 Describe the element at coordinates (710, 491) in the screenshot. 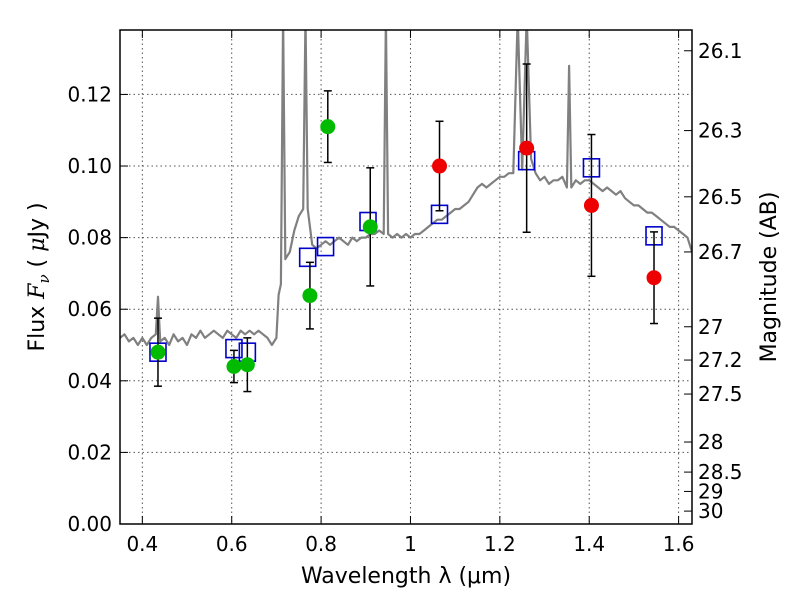

I see `right-tick-label: 29` at that location.